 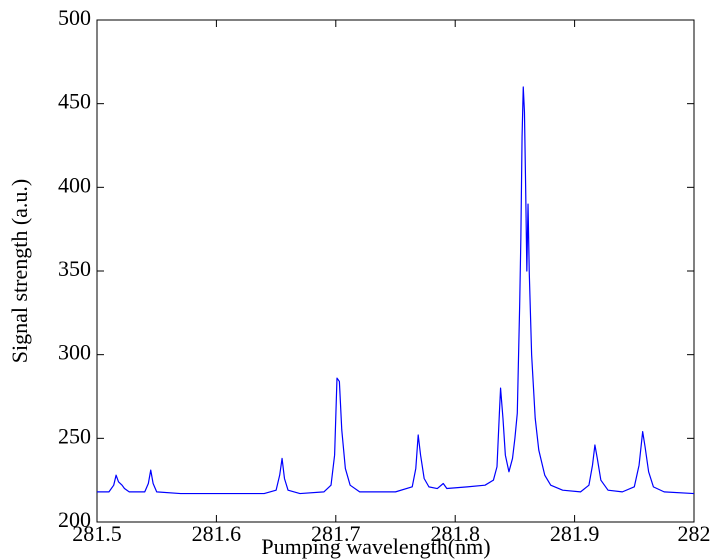 I want to click on x-tick-label: 282, so click(x=694, y=533).